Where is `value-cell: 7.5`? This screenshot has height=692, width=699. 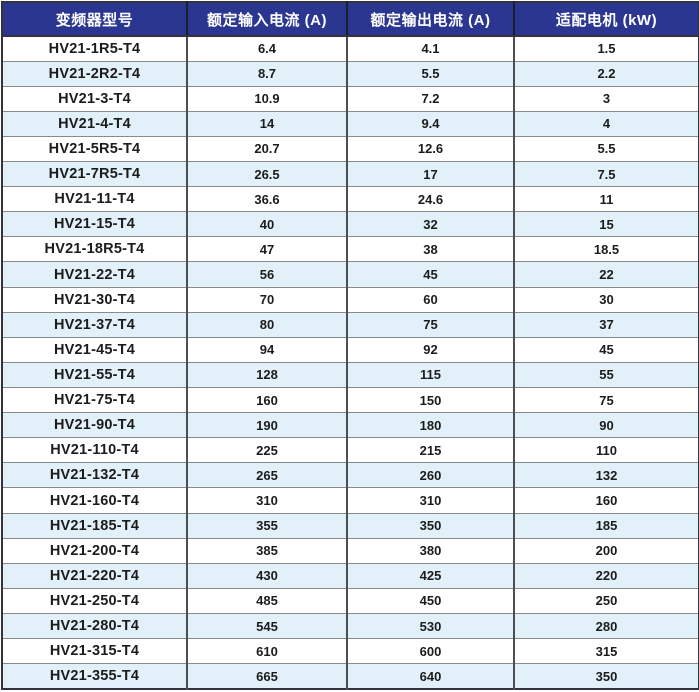
value-cell: 7.5 is located at coordinates (606, 174).